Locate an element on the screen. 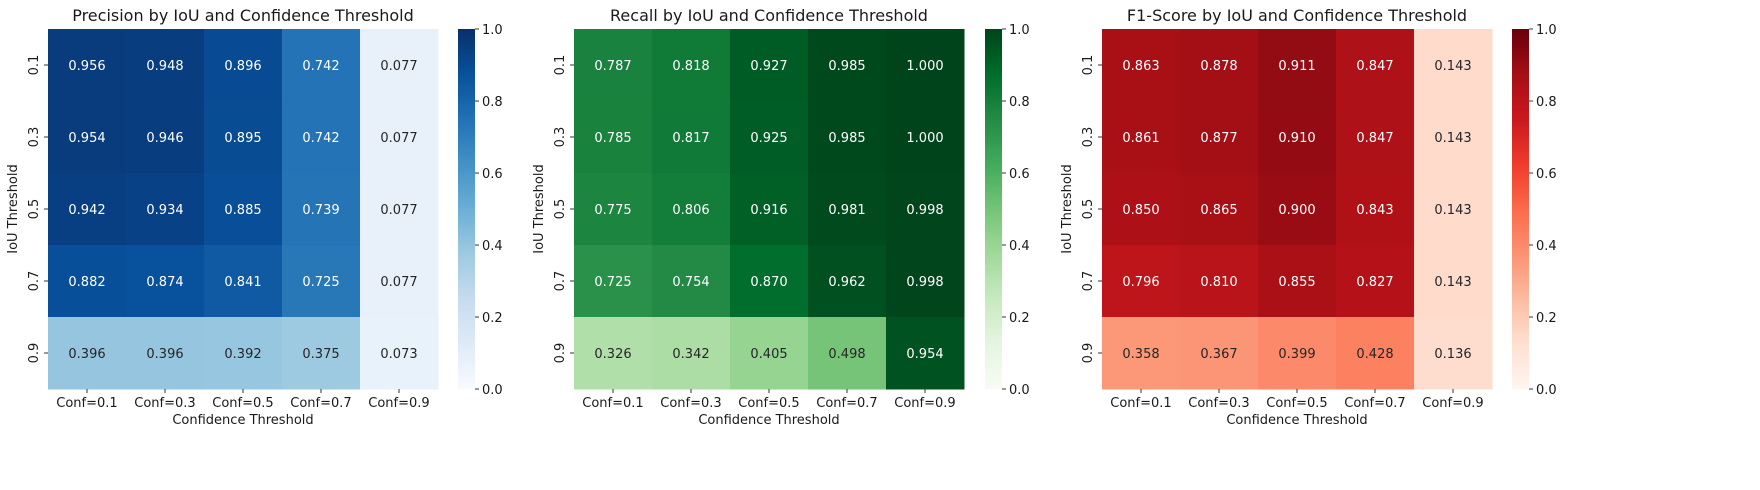 The width and height of the screenshot is (1760, 490). cell-value-label: 0.392 is located at coordinates (242, 354).